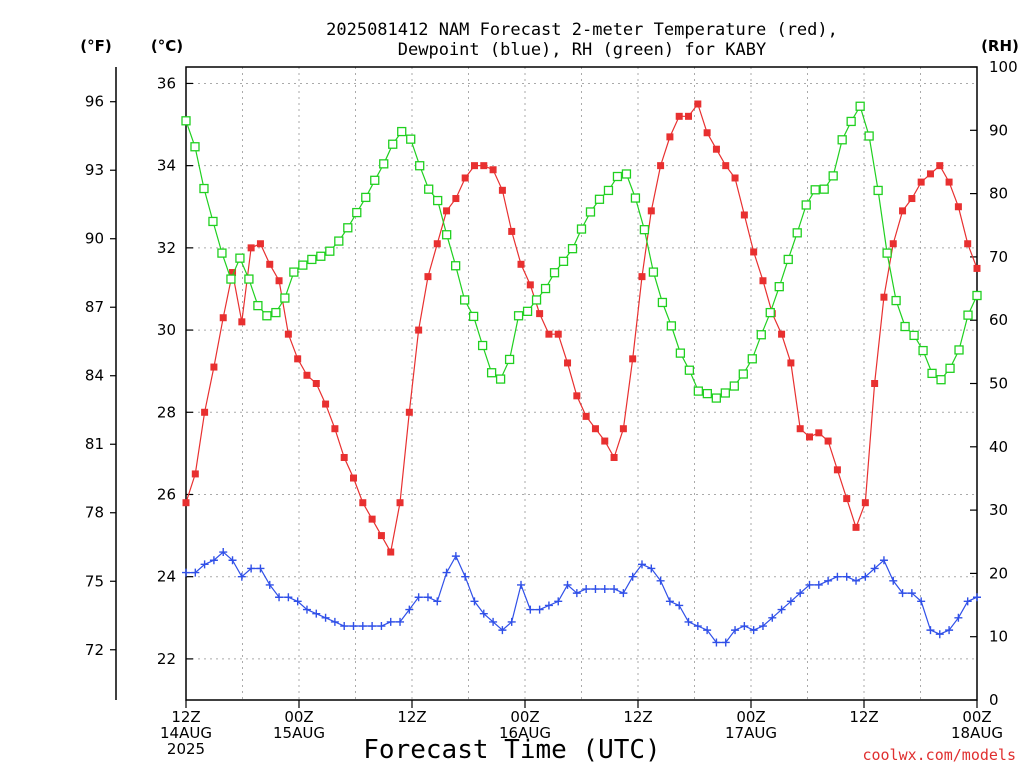 This screenshot has height=768, width=1024. What do you see at coordinates (511, 750) in the screenshot?
I see `x-axis-label: Forecast Time (UTC)` at bounding box center [511, 750].